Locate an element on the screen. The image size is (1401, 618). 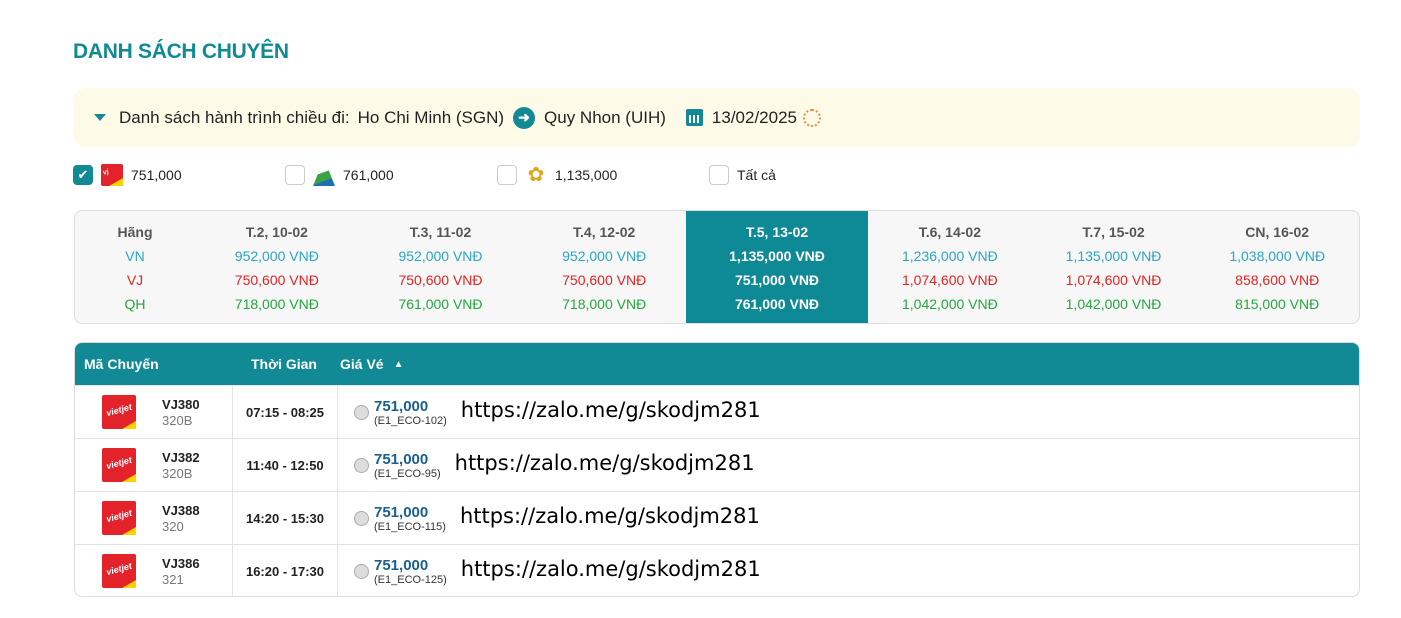
flight-code: VJ382 is located at coordinates (181, 457).